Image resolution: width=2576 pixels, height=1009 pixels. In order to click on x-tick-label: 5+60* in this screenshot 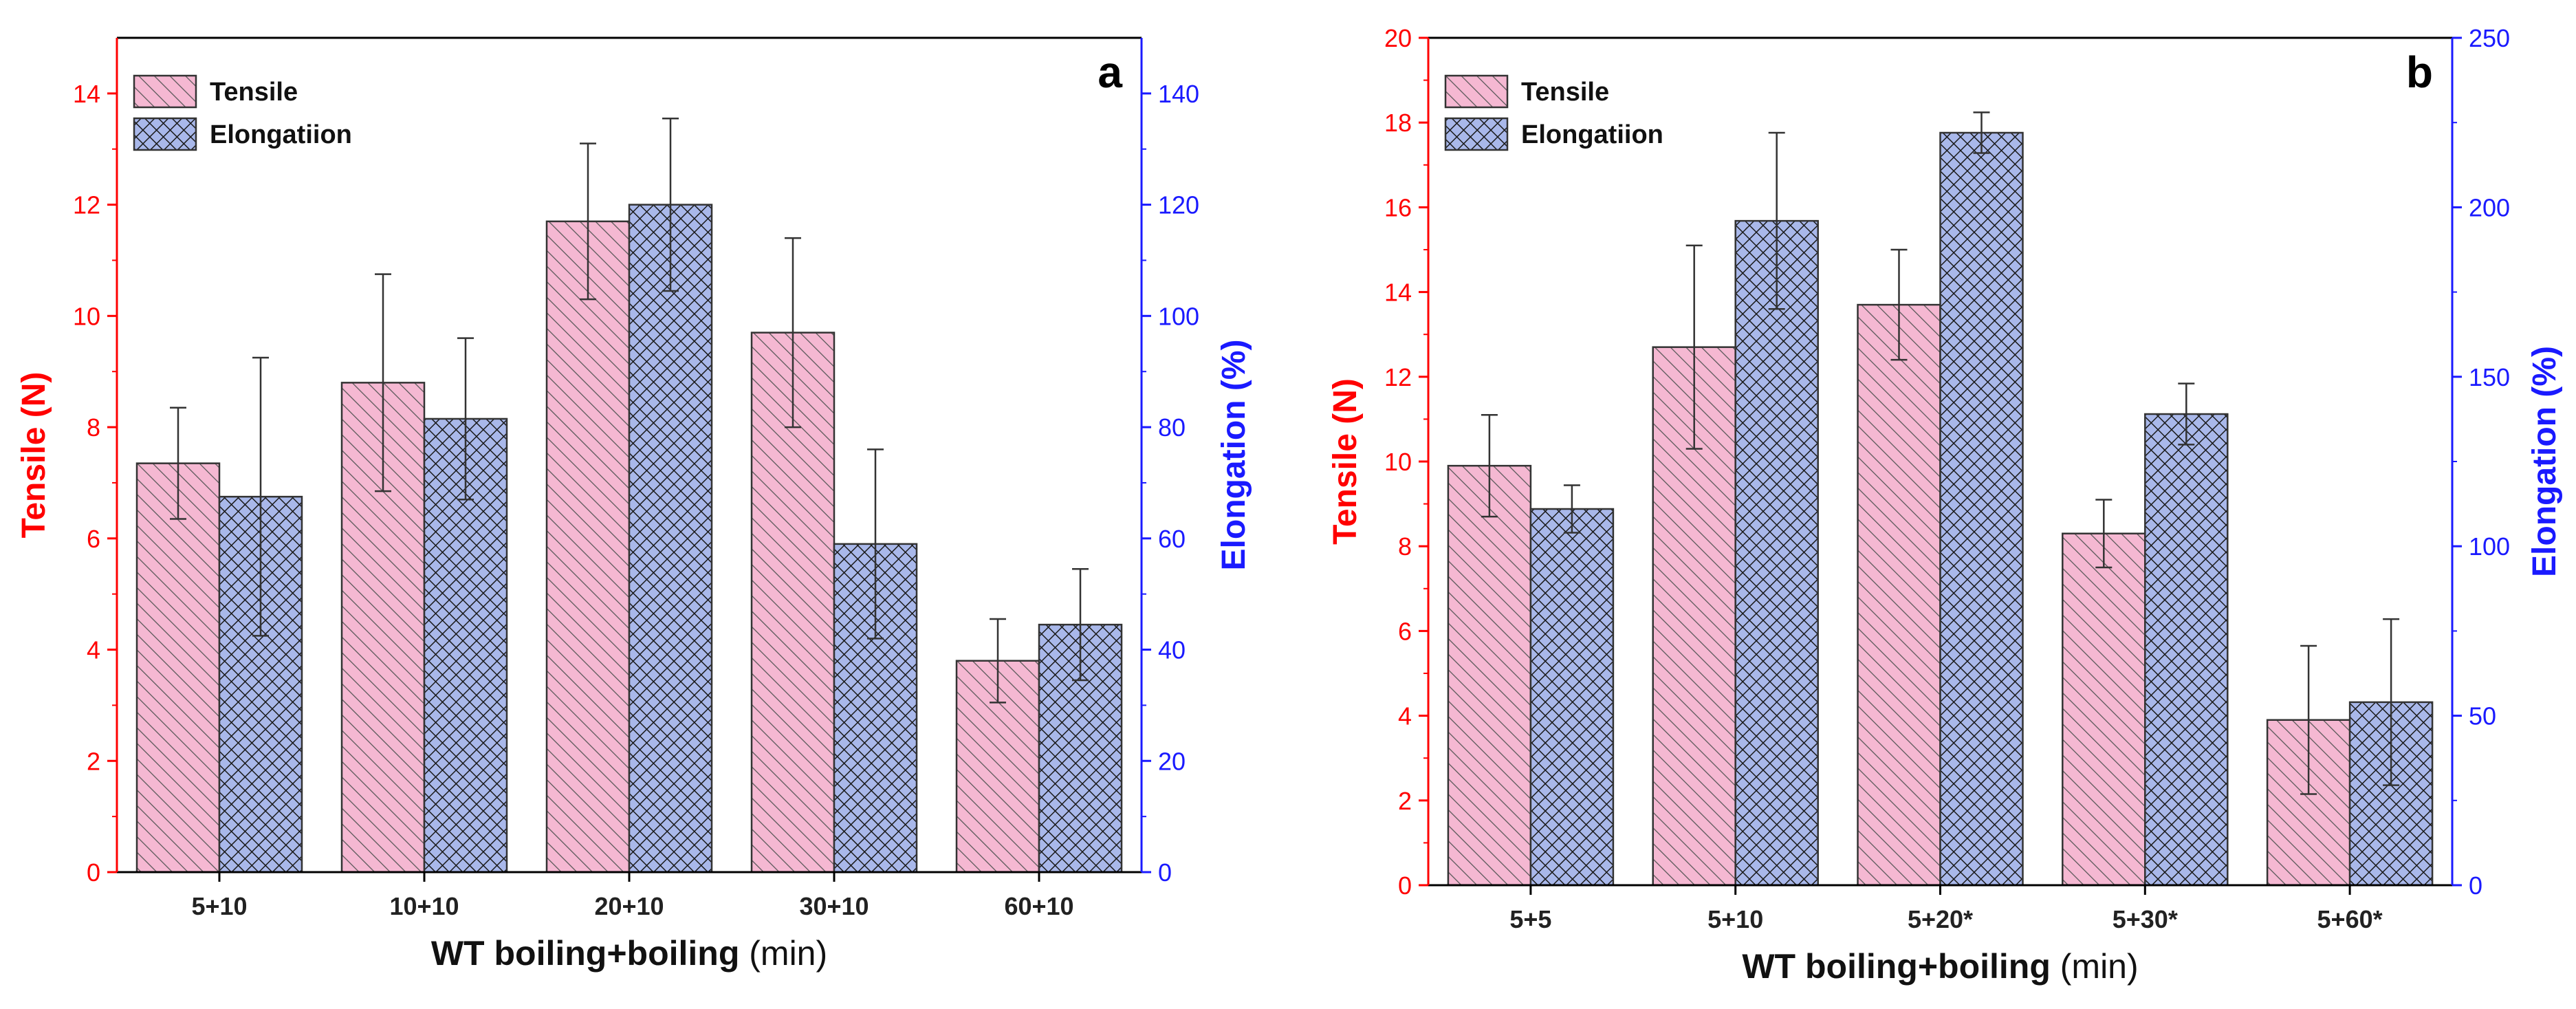, I will do `click(2350, 919)`.